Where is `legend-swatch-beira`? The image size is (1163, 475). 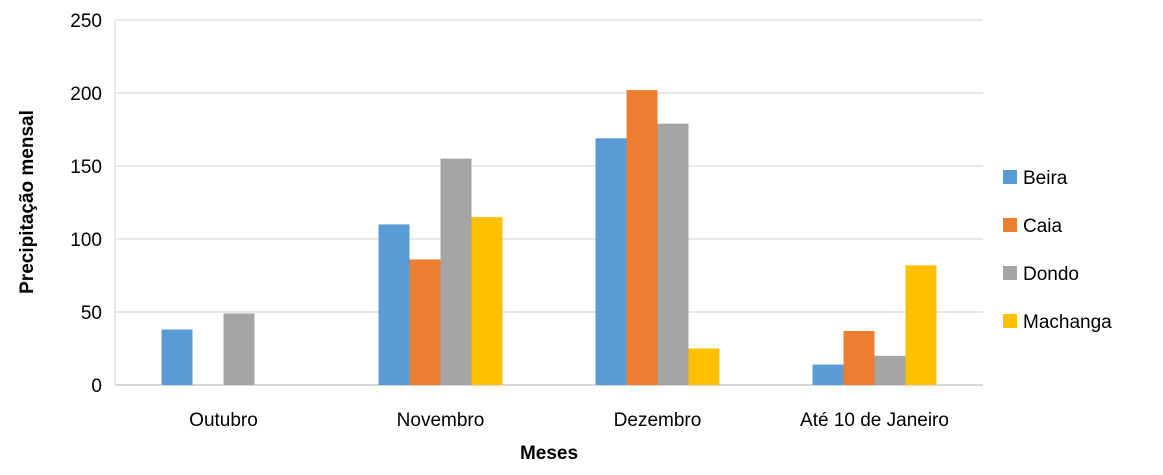 legend-swatch-beira is located at coordinates (1010, 177).